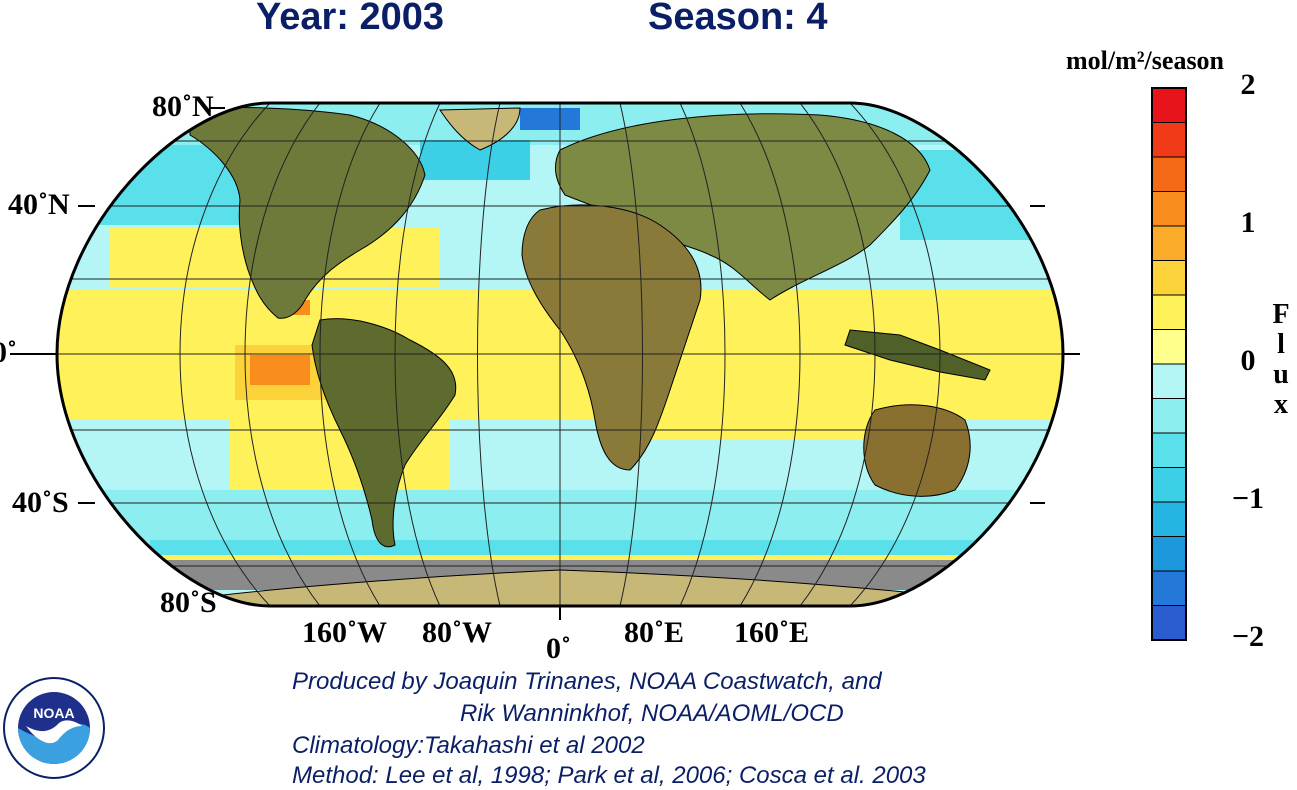 The width and height of the screenshot is (1297, 790). What do you see at coordinates (738, 19) in the screenshot?
I see `title-season: Season: 4` at bounding box center [738, 19].